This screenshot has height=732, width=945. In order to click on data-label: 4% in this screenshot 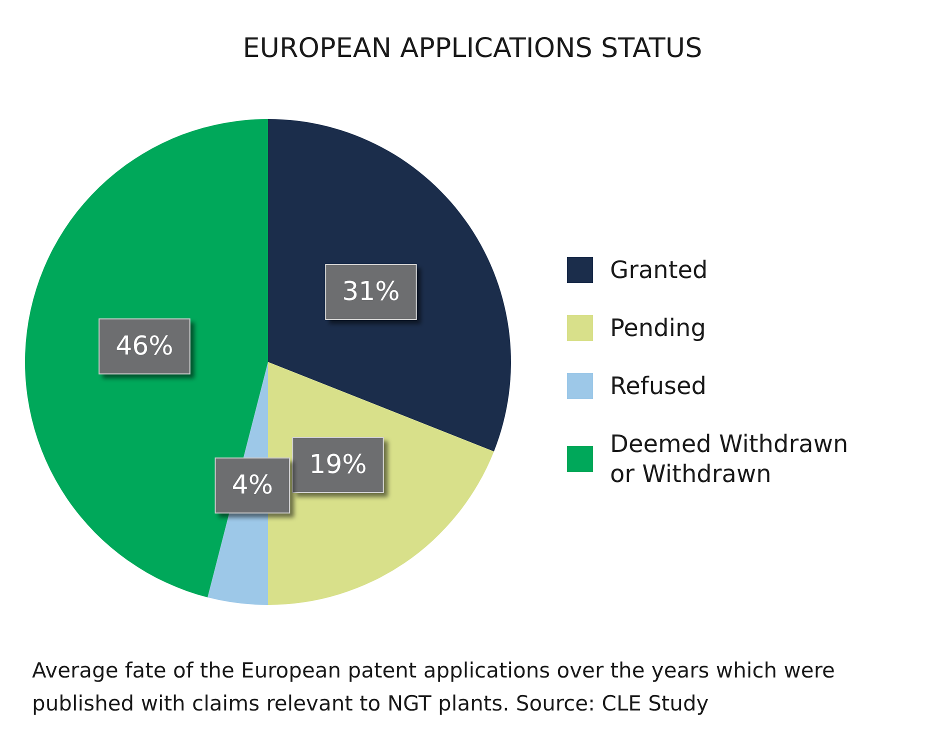, I will do `click(253, 485)`.